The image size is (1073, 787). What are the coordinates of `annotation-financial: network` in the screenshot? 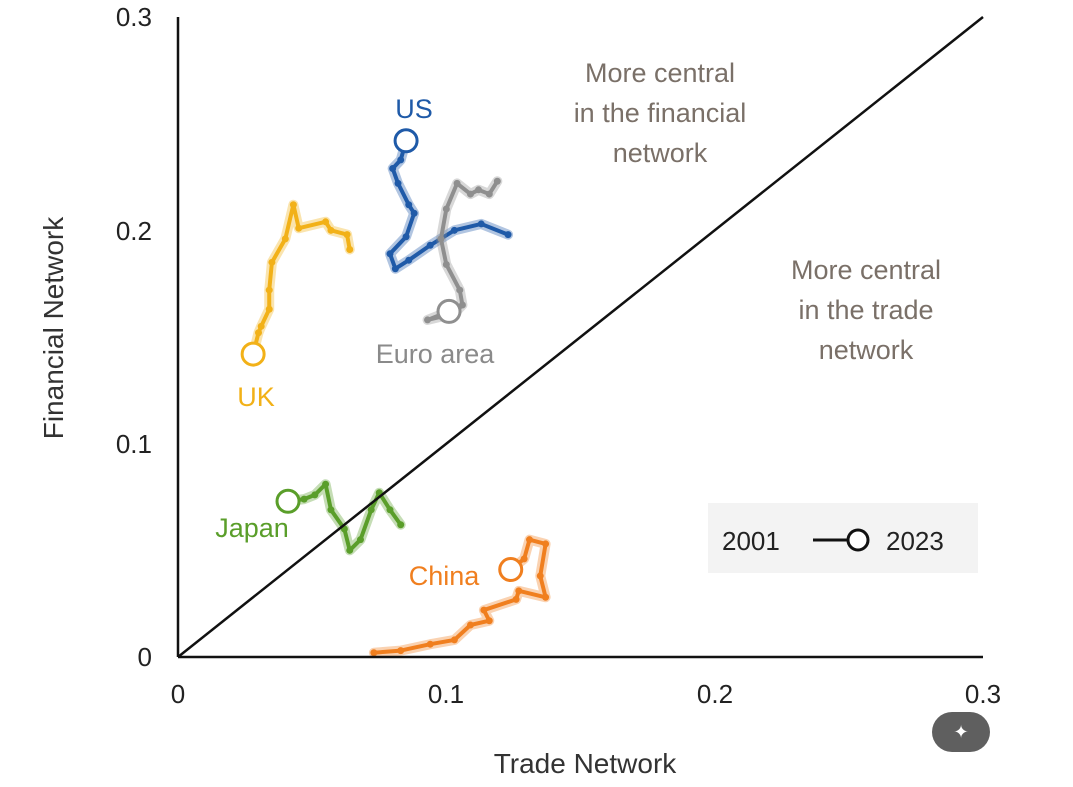 It's located at (660, 153).